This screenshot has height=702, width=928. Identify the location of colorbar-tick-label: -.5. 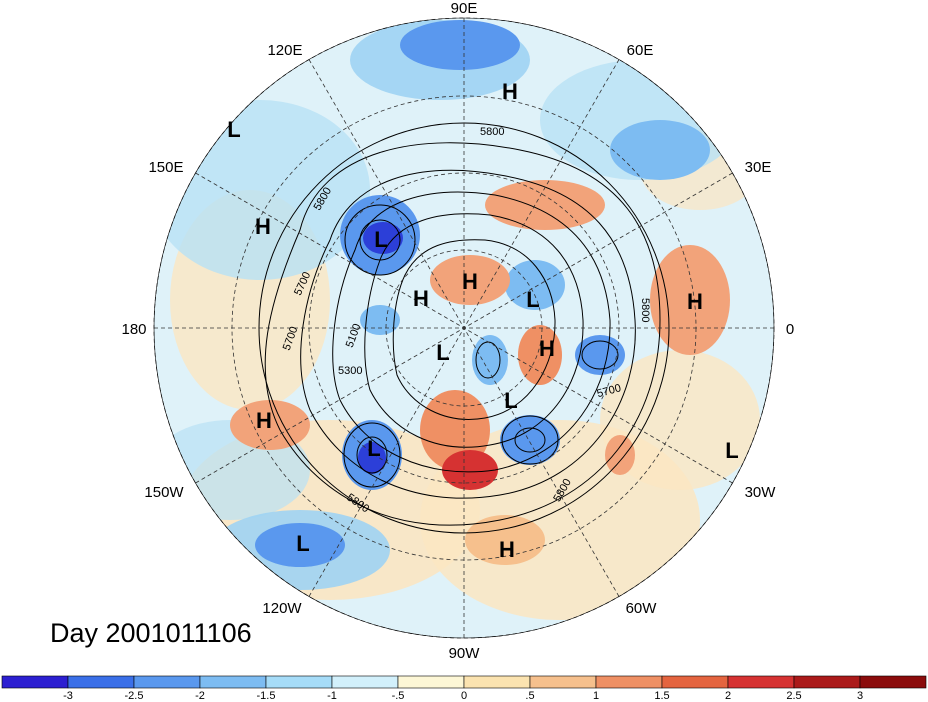
(398, 696).